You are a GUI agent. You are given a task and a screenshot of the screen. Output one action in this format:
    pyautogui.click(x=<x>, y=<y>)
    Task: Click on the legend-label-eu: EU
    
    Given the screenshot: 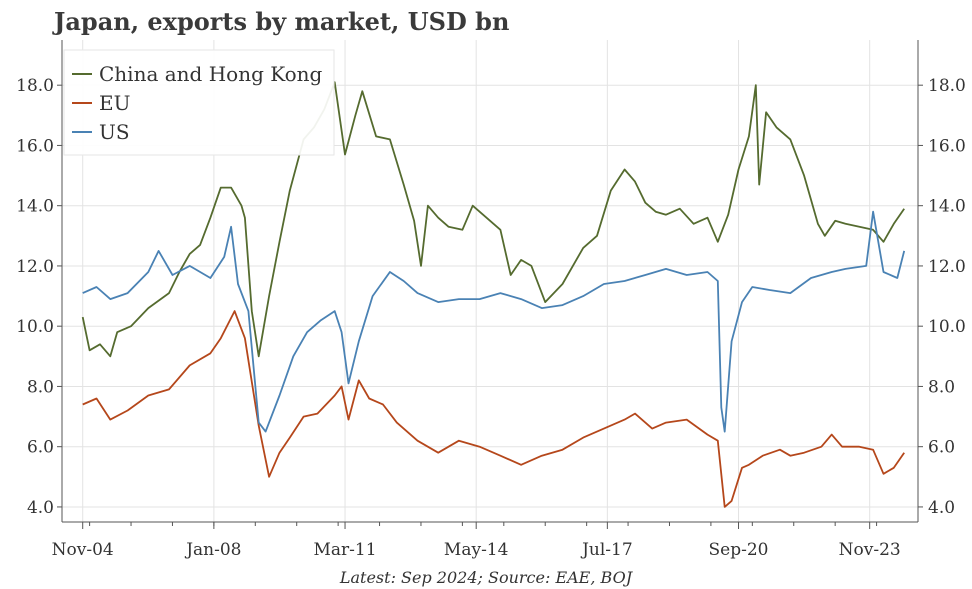 What is the action you would take?
    pyautogui.click(x=114, y=103)
    